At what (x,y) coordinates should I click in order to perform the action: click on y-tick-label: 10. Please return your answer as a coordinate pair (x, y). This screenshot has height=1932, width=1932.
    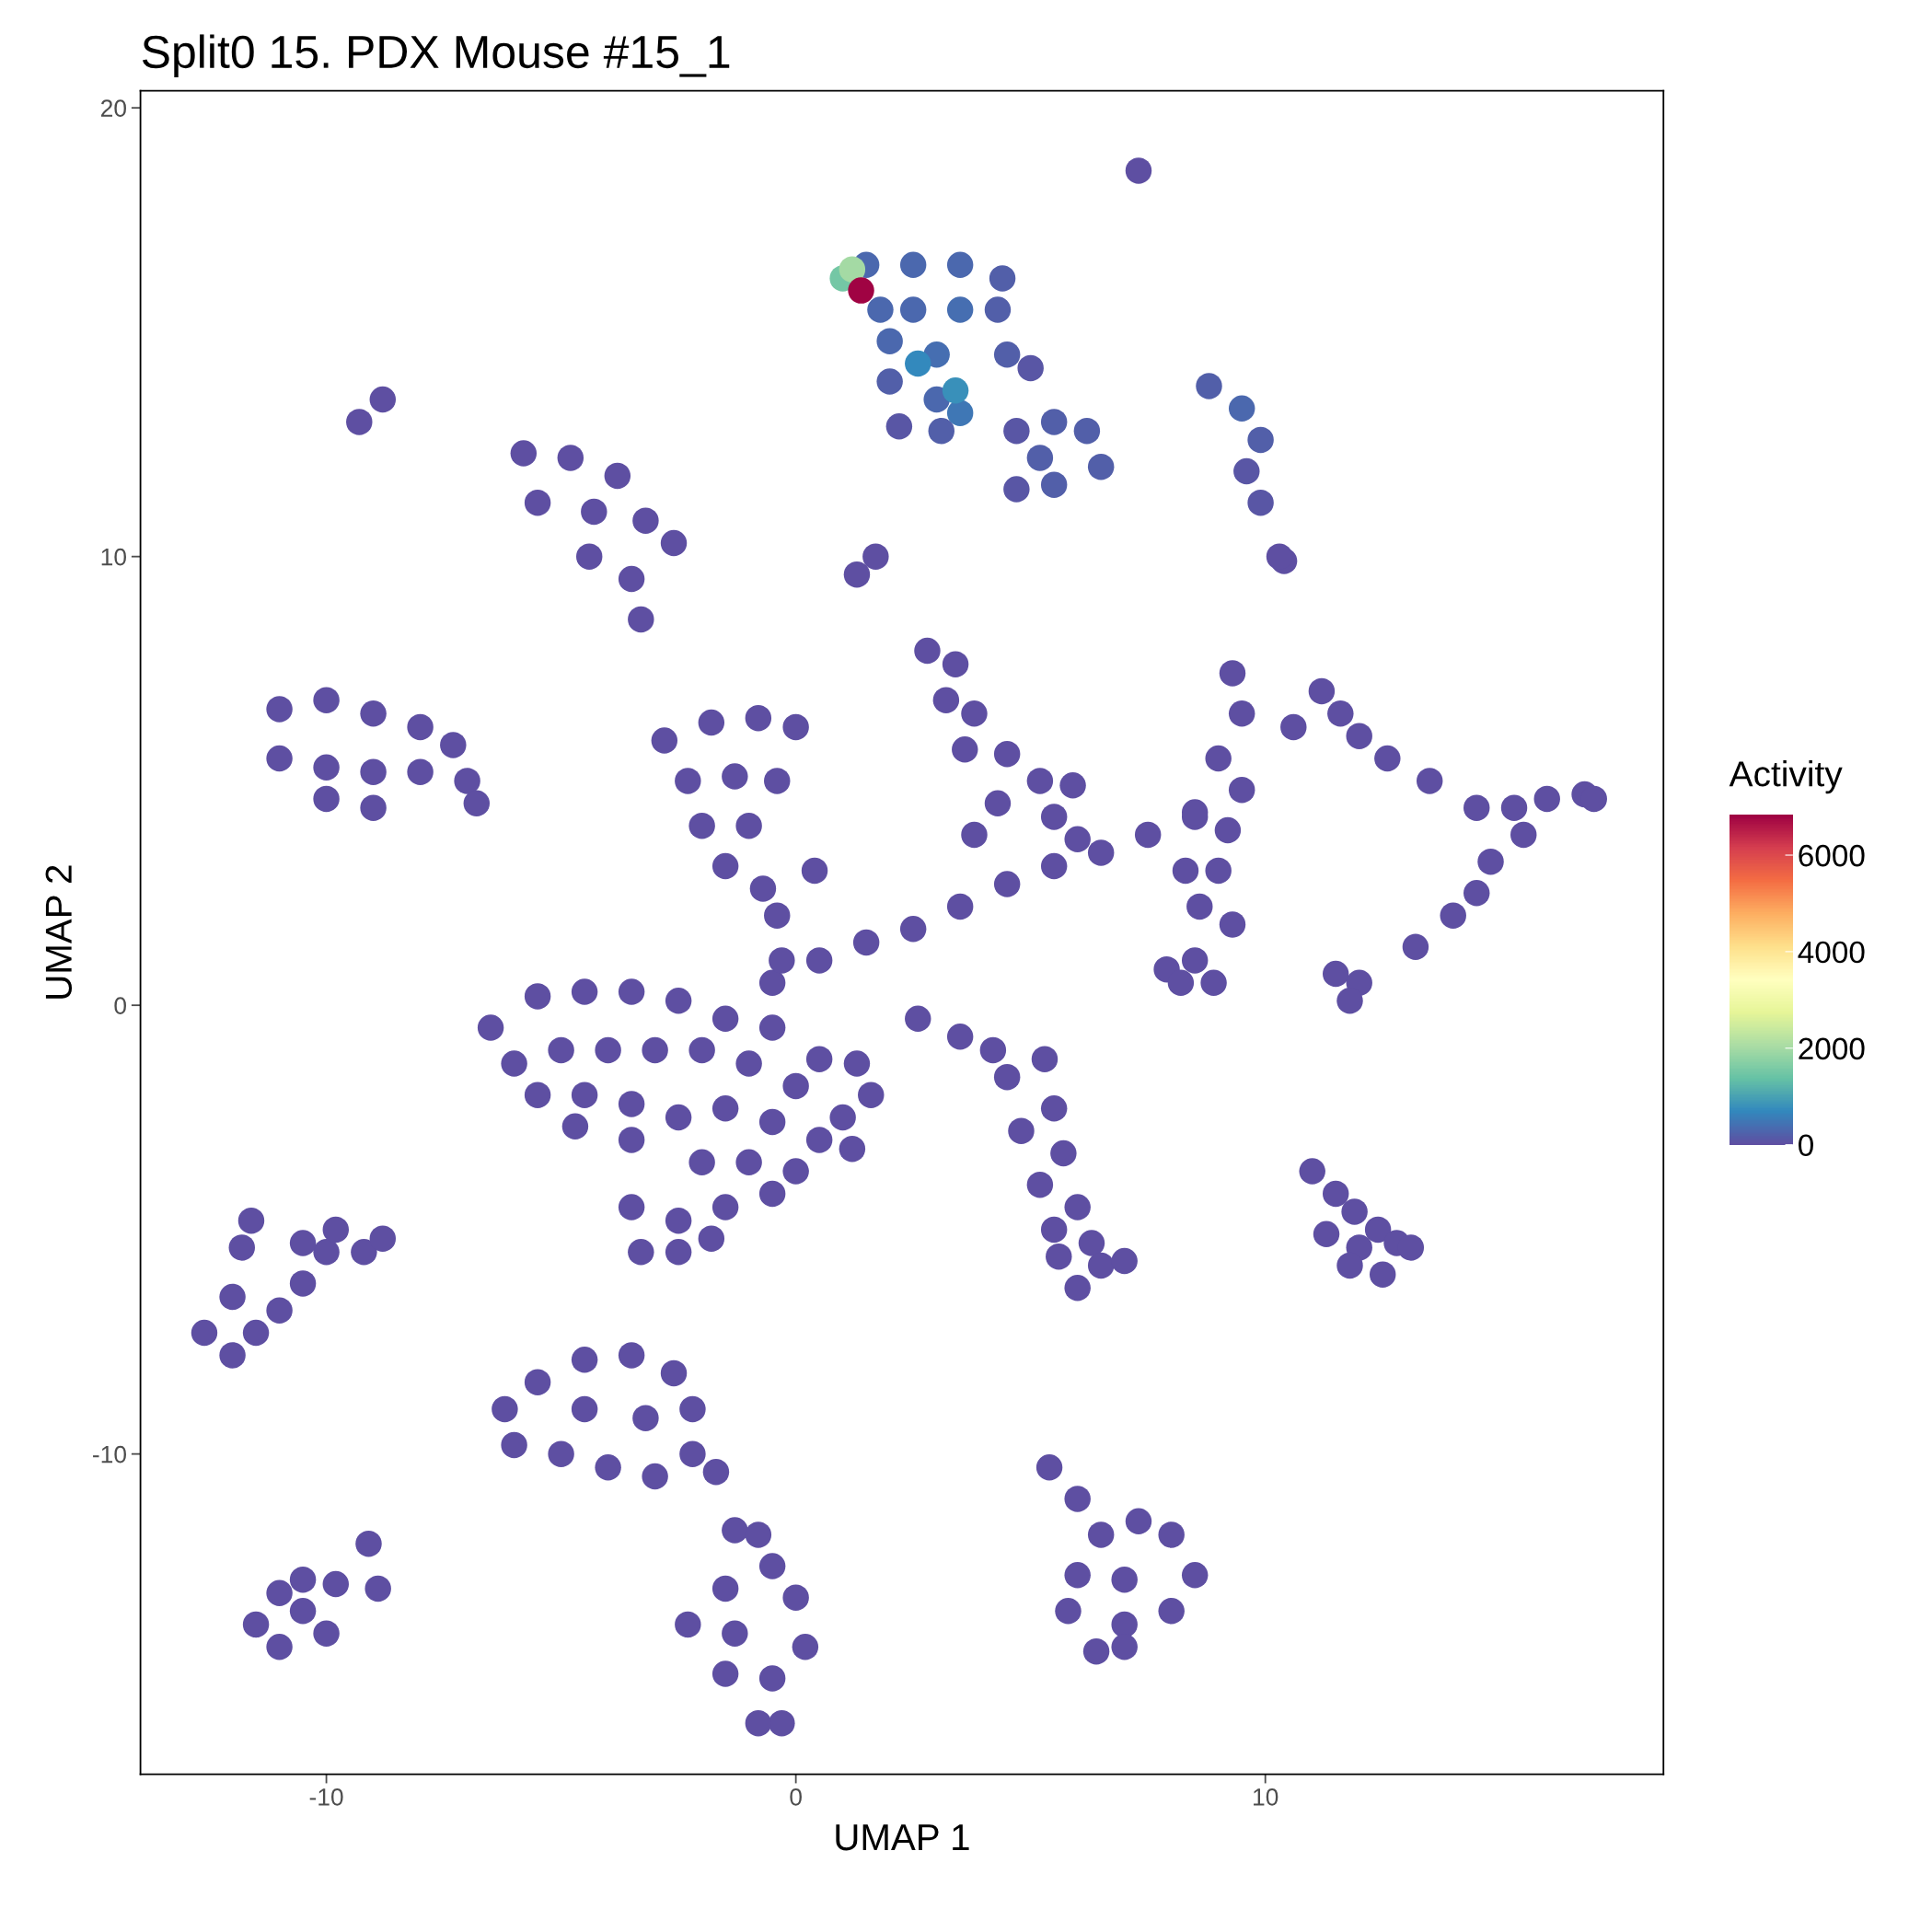
    Looking at the image, I should click on (114, 557).